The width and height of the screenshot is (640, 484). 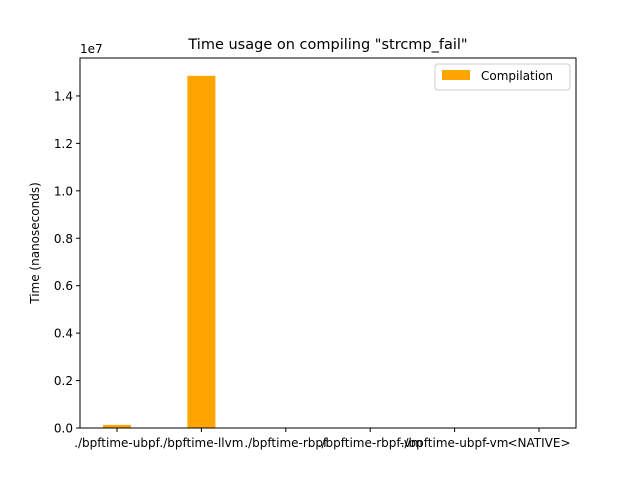 I want to click on y-tick-label-7: 1.4, so click(x=63, y=96).